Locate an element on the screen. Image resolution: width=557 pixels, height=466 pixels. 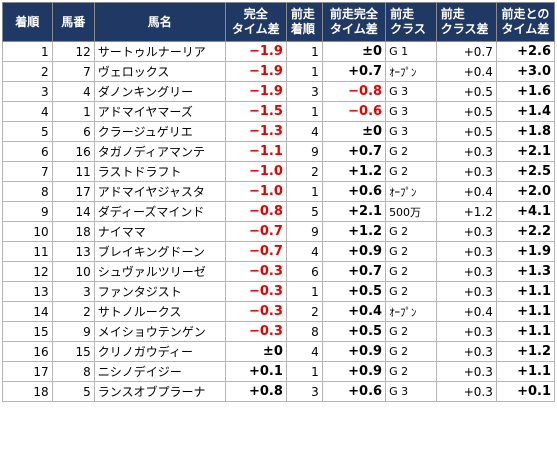
cell-prev-time-diff: +1.2 is located at coordinates (354, 231).